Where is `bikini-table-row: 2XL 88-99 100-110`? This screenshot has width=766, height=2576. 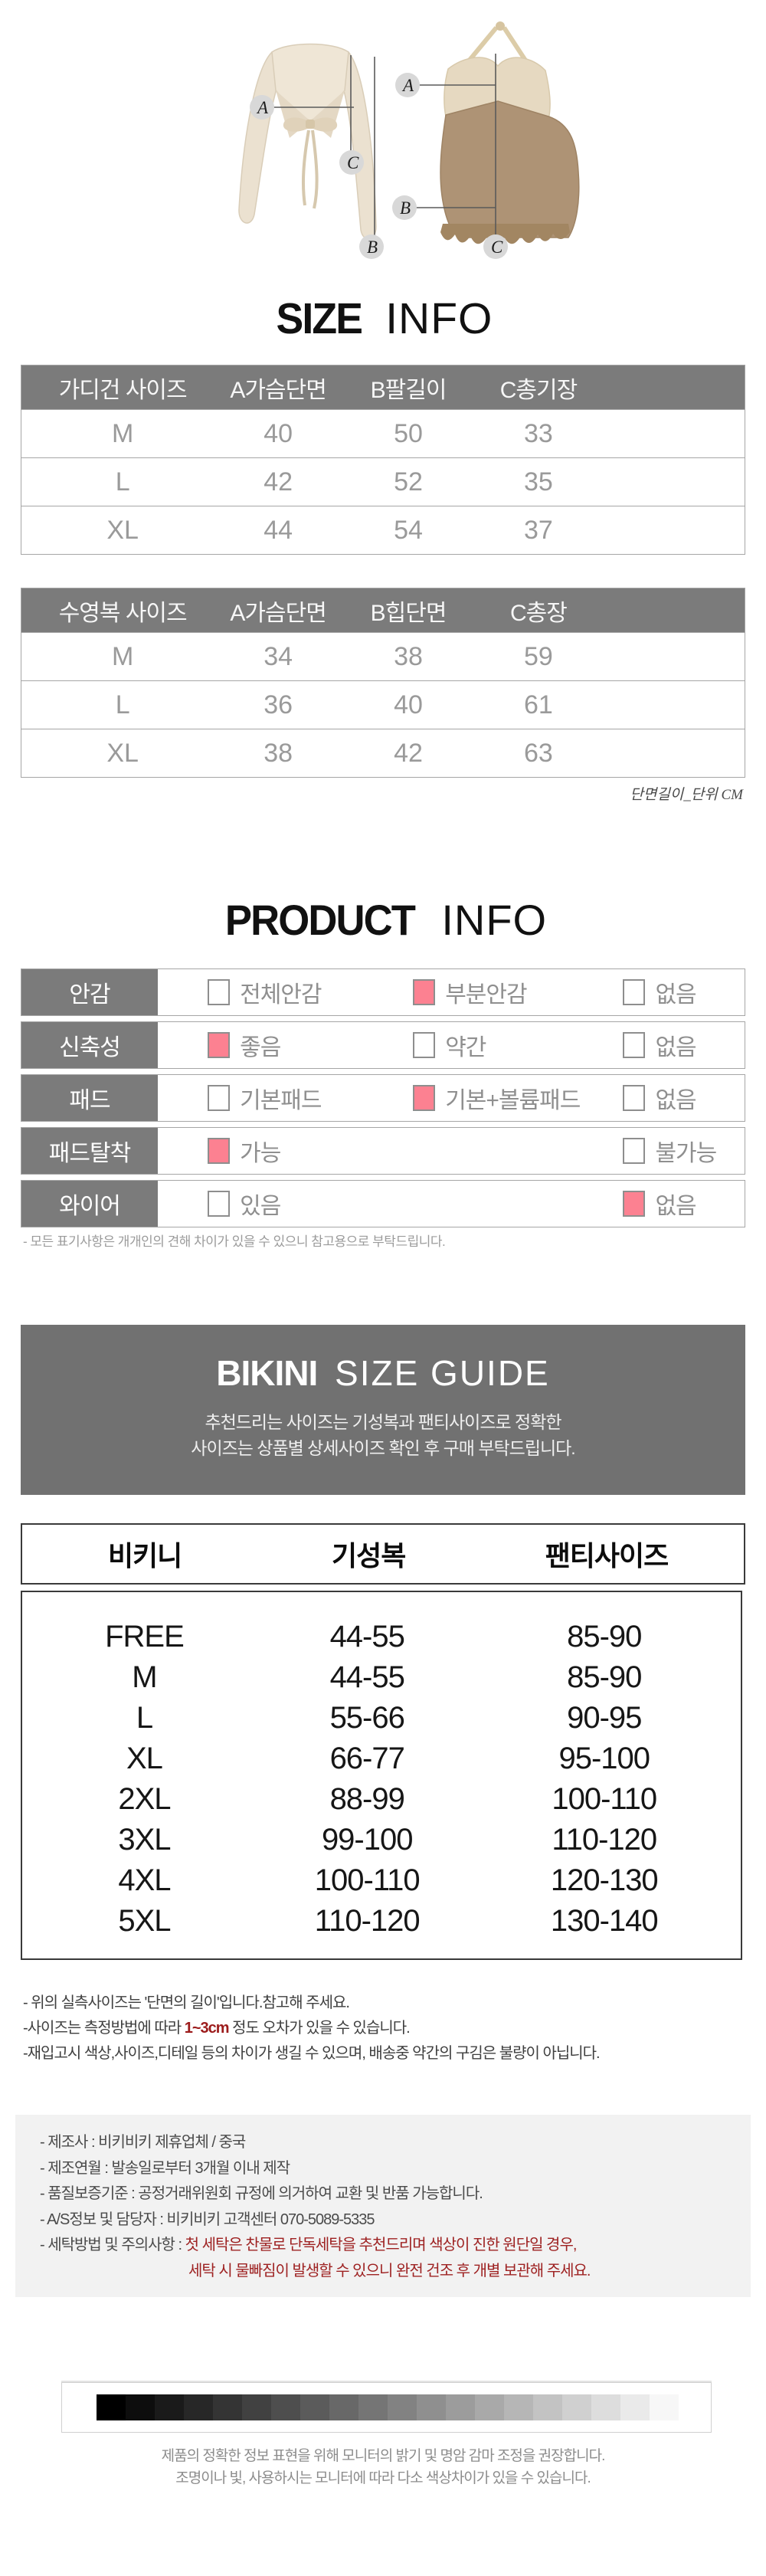 bikini-table-row: 2XL 88-99 100-110 is located at coordinates (381, 1799).